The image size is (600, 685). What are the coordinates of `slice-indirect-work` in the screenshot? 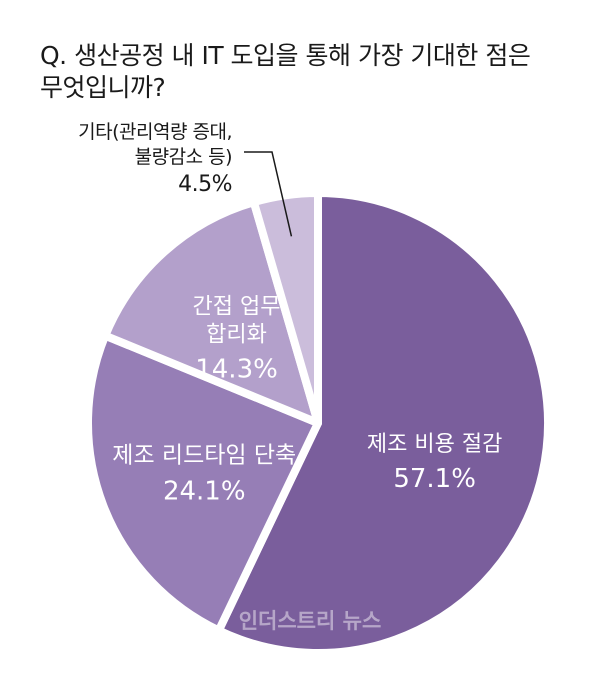 It's located at (211, 312).